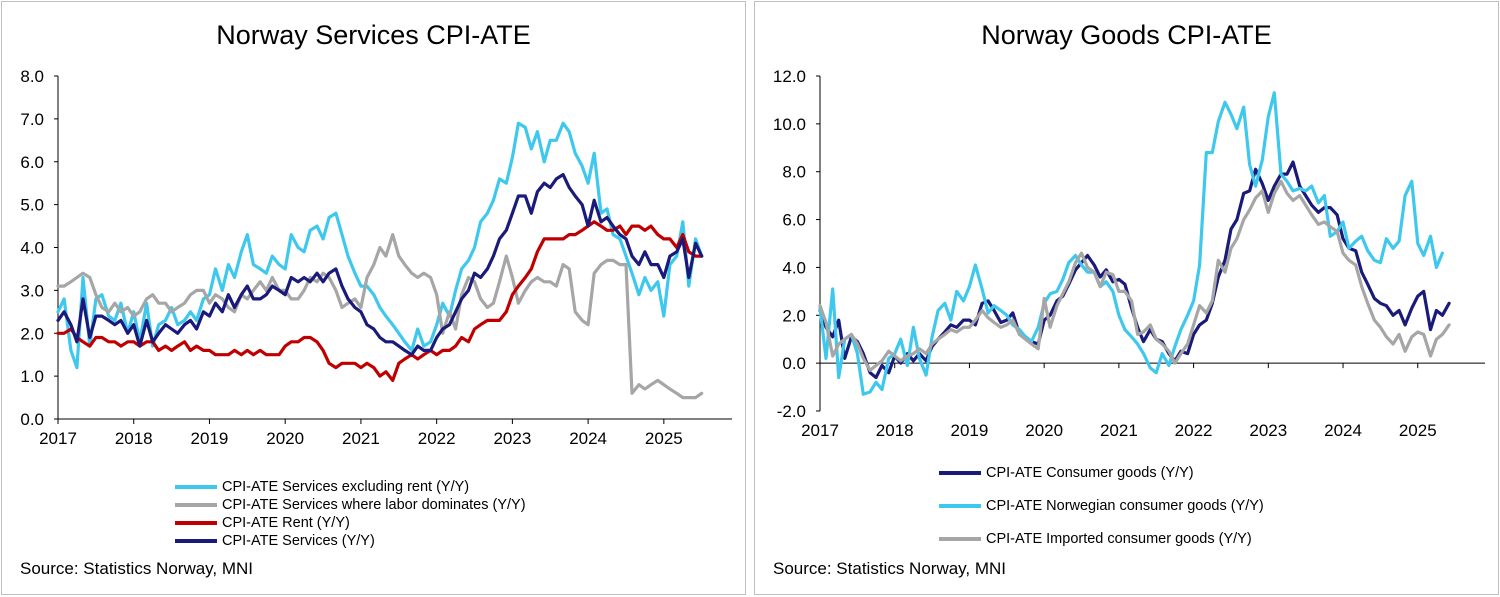  What do you see at coordinates (1125, 505) in the screenshot?
I see `legend-label: CPI-ATE Norwegian consumer goods (Y/Y)` at bounding box center [1125, 505].